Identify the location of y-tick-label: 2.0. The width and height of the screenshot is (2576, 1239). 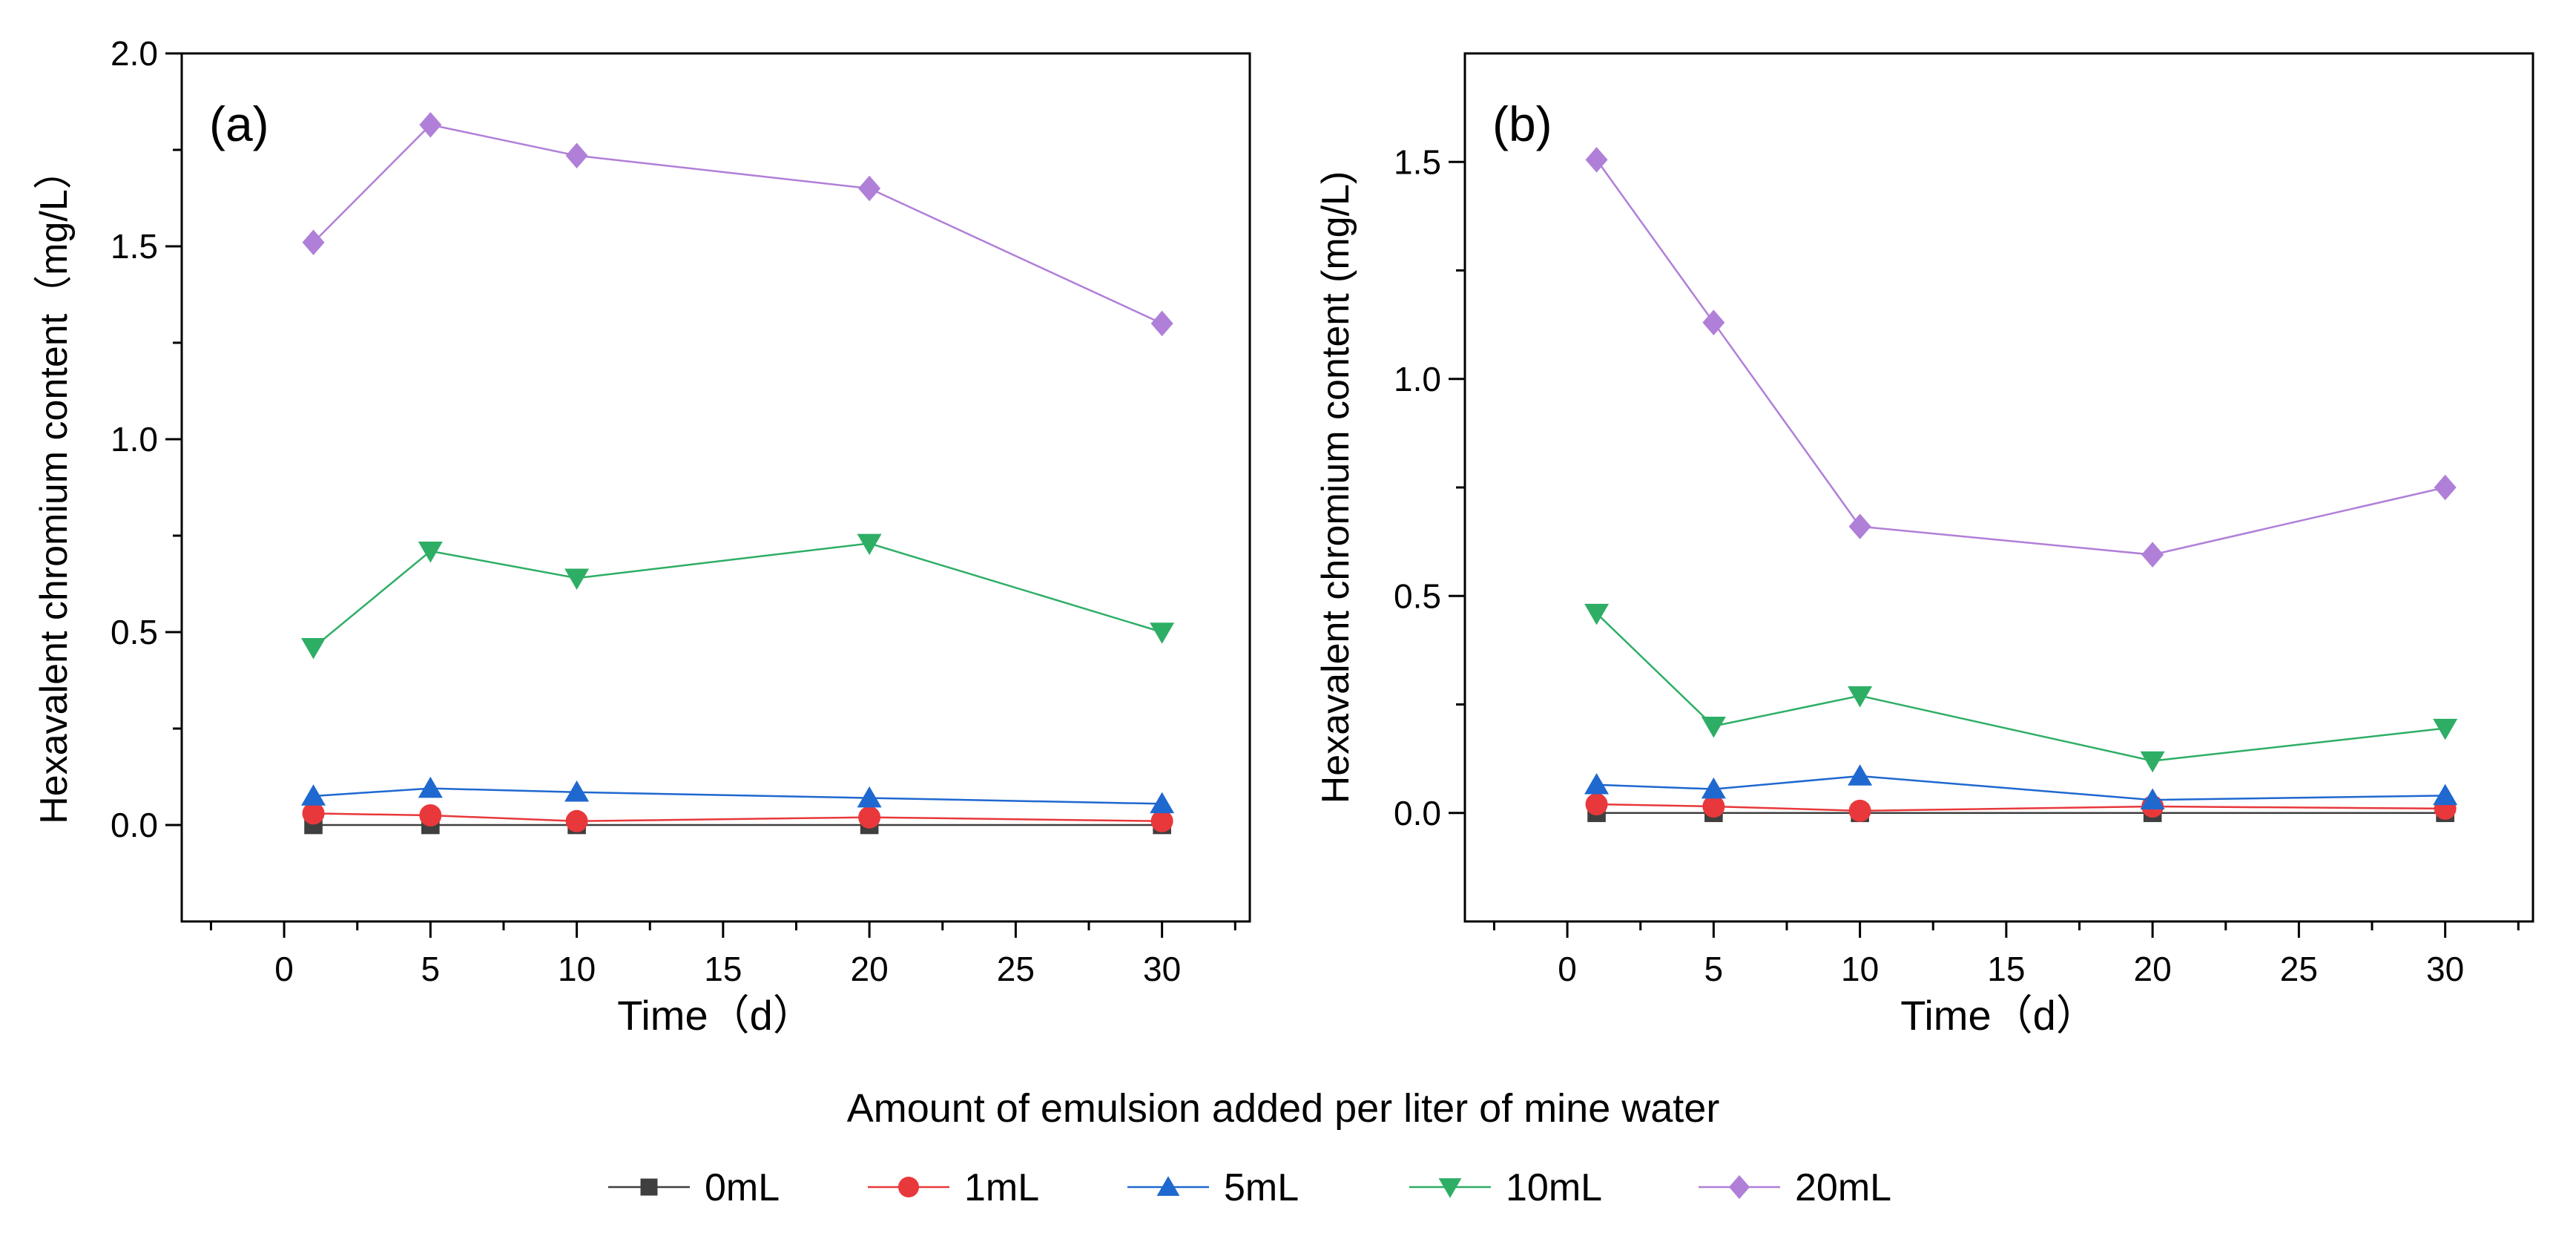
(135, 53).